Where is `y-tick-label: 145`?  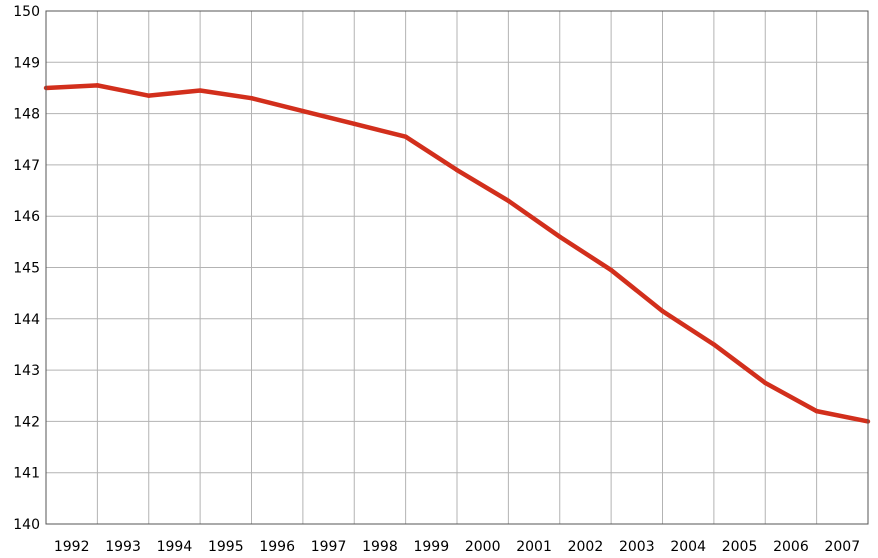 y-tick-label: 145 is located at coordinates (26, 269).